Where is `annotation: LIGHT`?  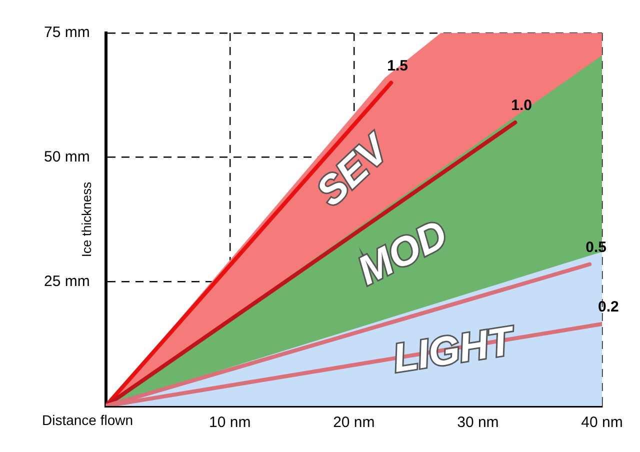
annotation: LIGHT is located at coordinates (455, 350).